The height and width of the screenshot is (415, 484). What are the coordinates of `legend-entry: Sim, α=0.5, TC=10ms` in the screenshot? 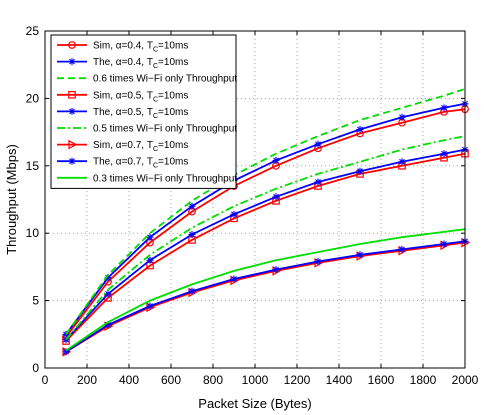 It's located at (122, 96).